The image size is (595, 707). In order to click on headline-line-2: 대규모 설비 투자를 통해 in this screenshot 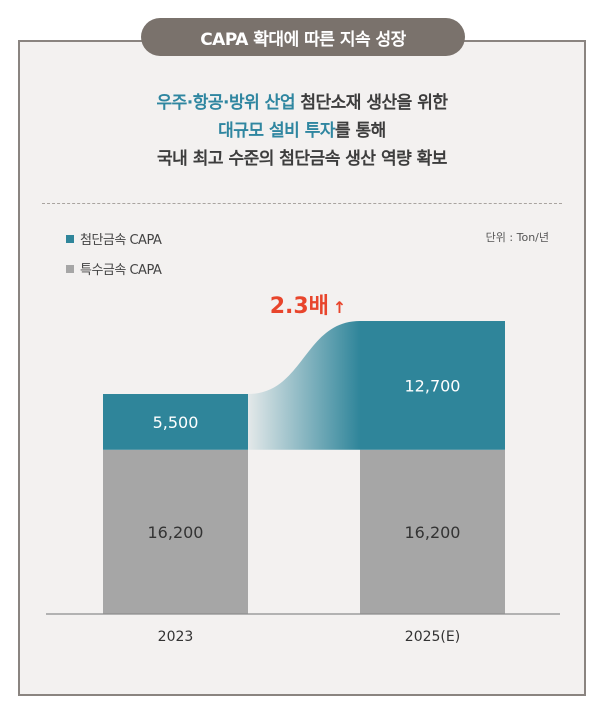, I will do `click(302, 128)`.